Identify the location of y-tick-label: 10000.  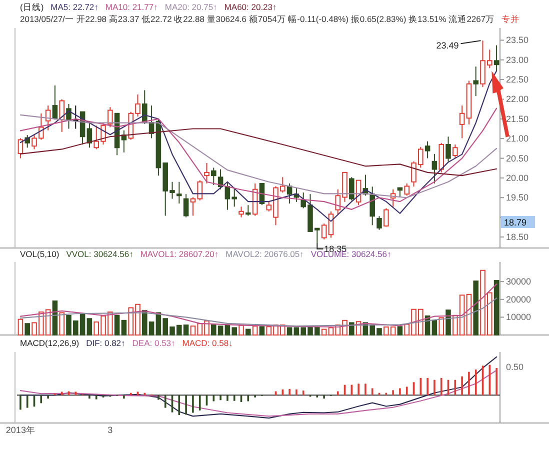
(519, 317).